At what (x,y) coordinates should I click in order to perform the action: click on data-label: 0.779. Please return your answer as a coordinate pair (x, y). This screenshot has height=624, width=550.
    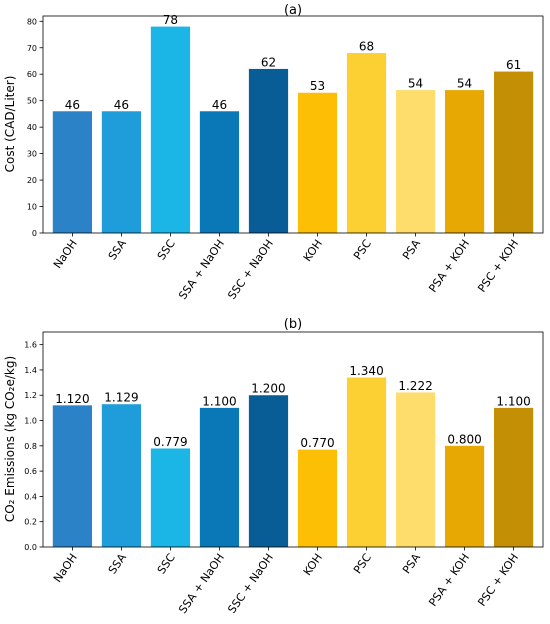
    Looking at the image, I should click on (170, 442).